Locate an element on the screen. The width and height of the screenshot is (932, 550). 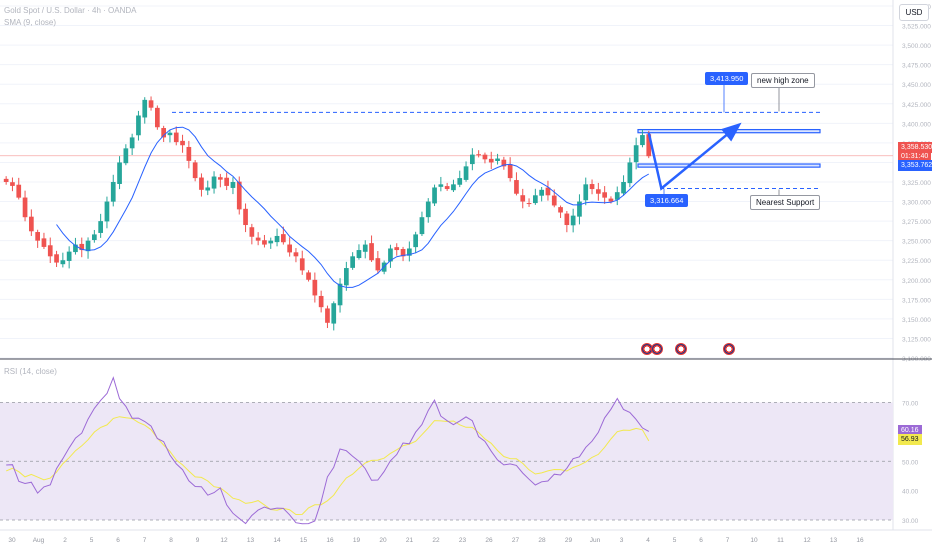
time-tick-label: 4 is located at coordinates (648, 540).